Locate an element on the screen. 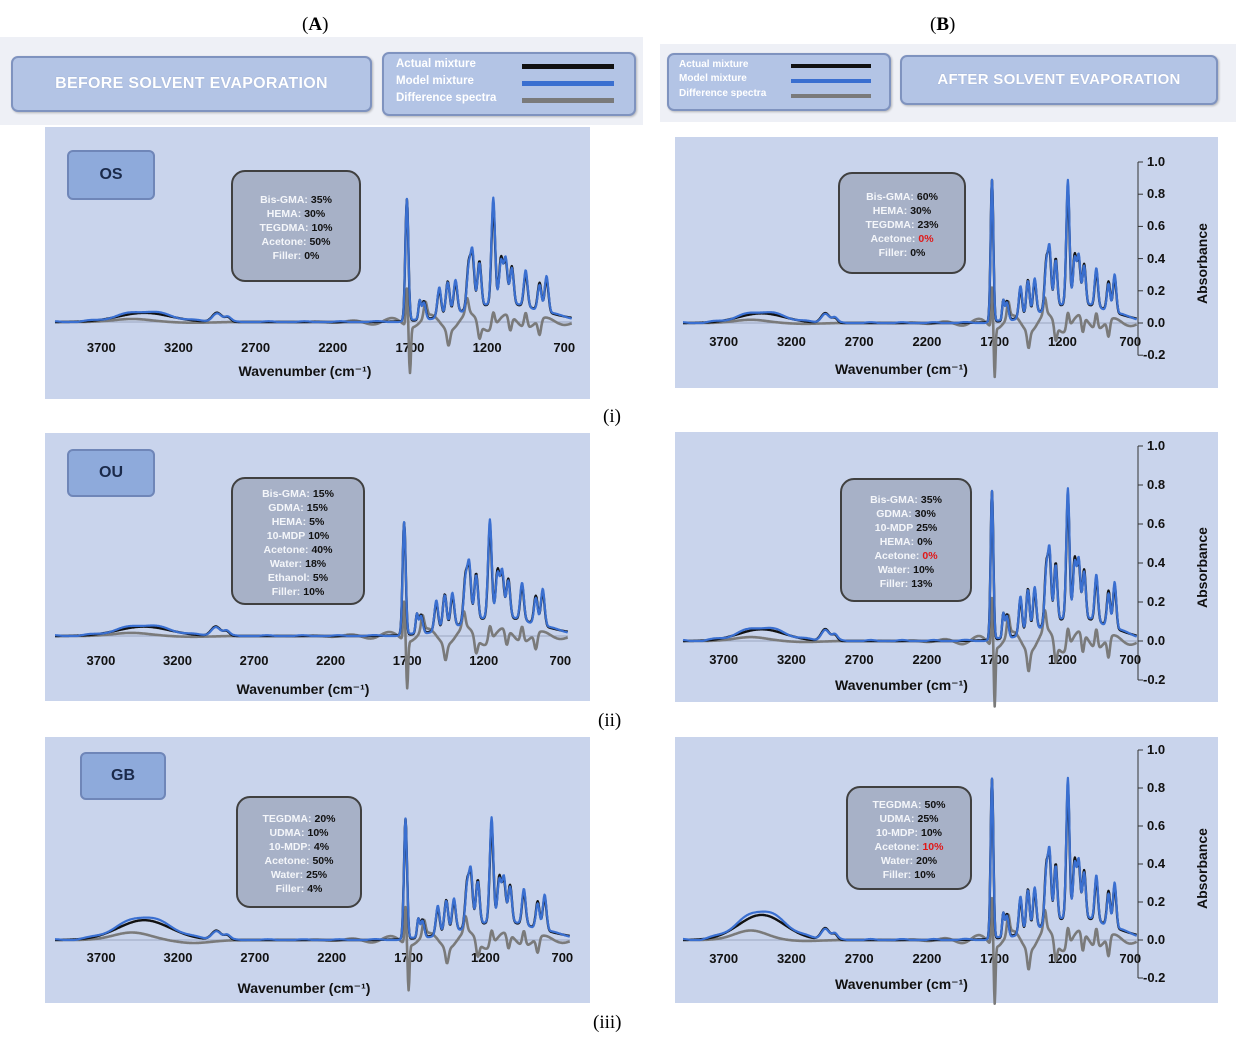  composition-row: Bis-GMA: 15% is located at coordinates (298, 494).